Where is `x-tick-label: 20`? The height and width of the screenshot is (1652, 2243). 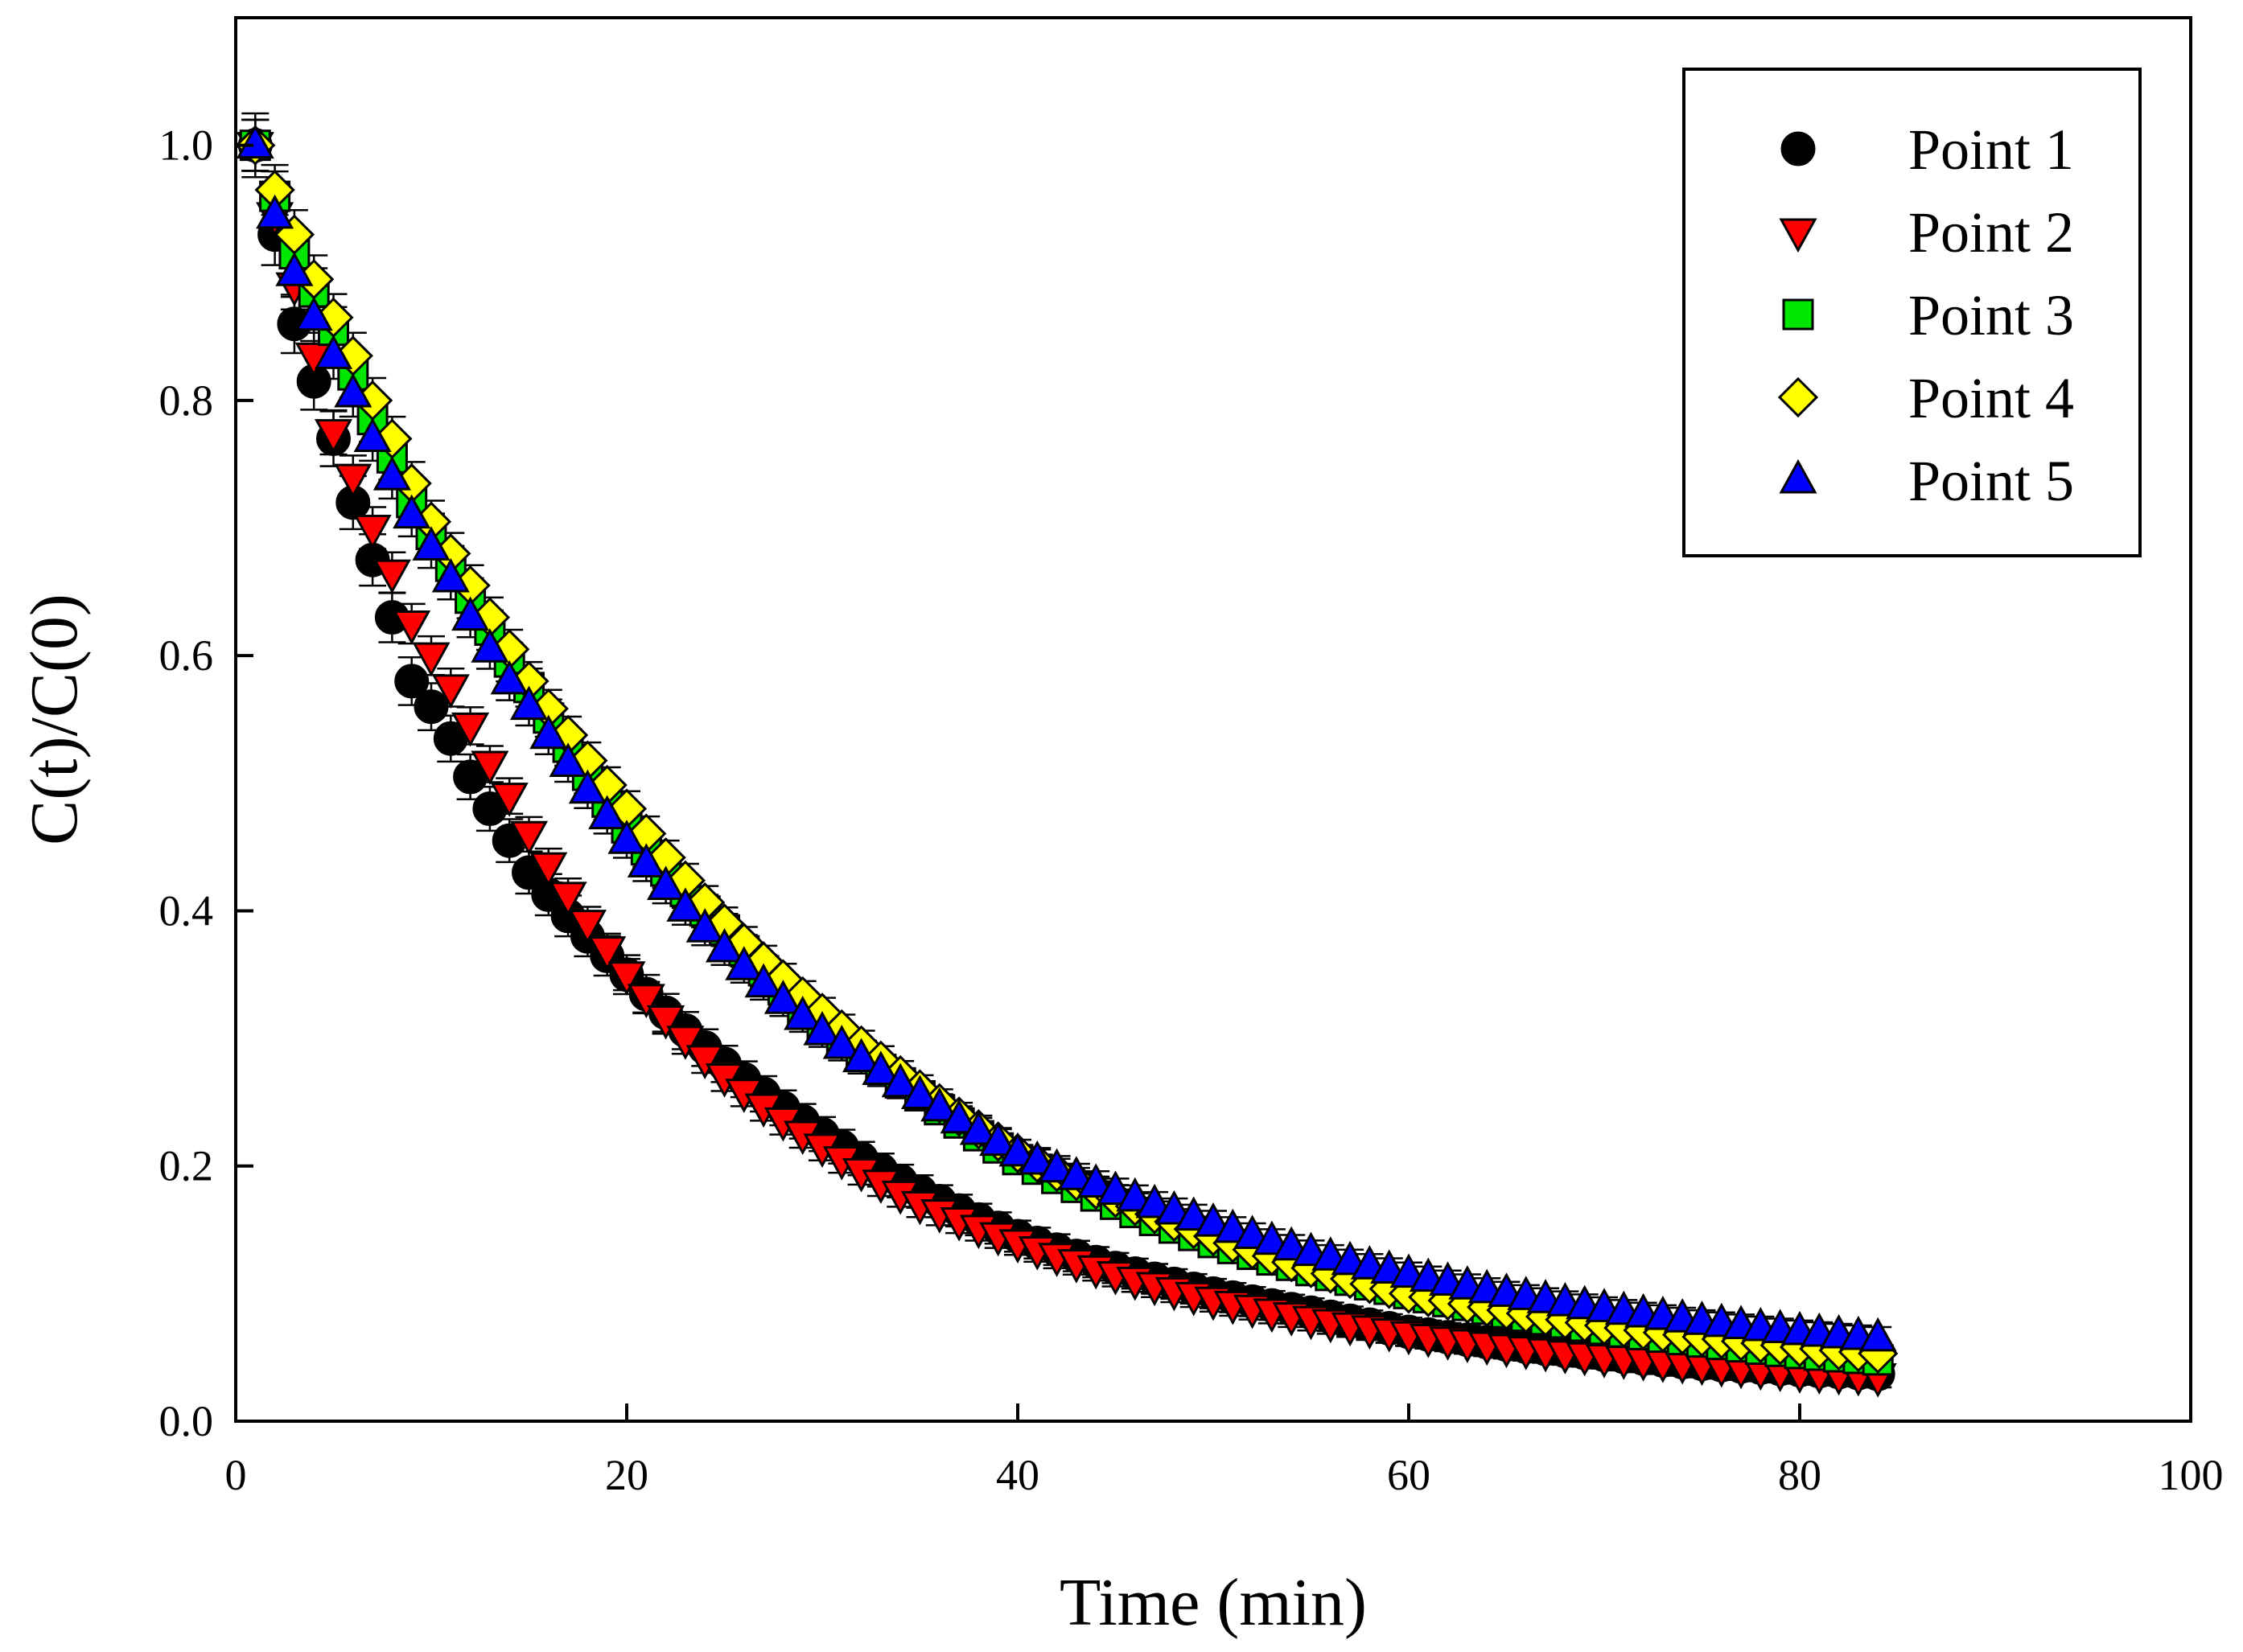 x-tick-label: 20 is located at coordinates (626, 1475).